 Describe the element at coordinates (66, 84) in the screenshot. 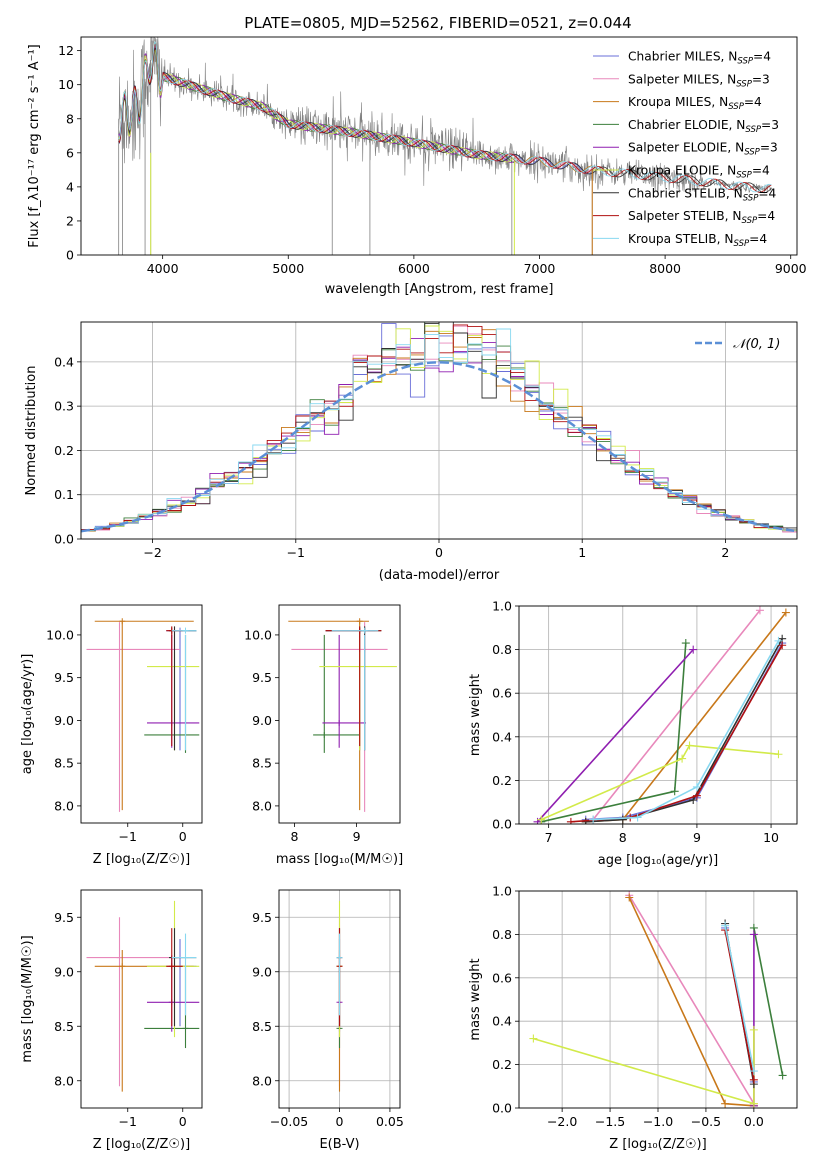

I see `y-tick-label: 10` at that location.